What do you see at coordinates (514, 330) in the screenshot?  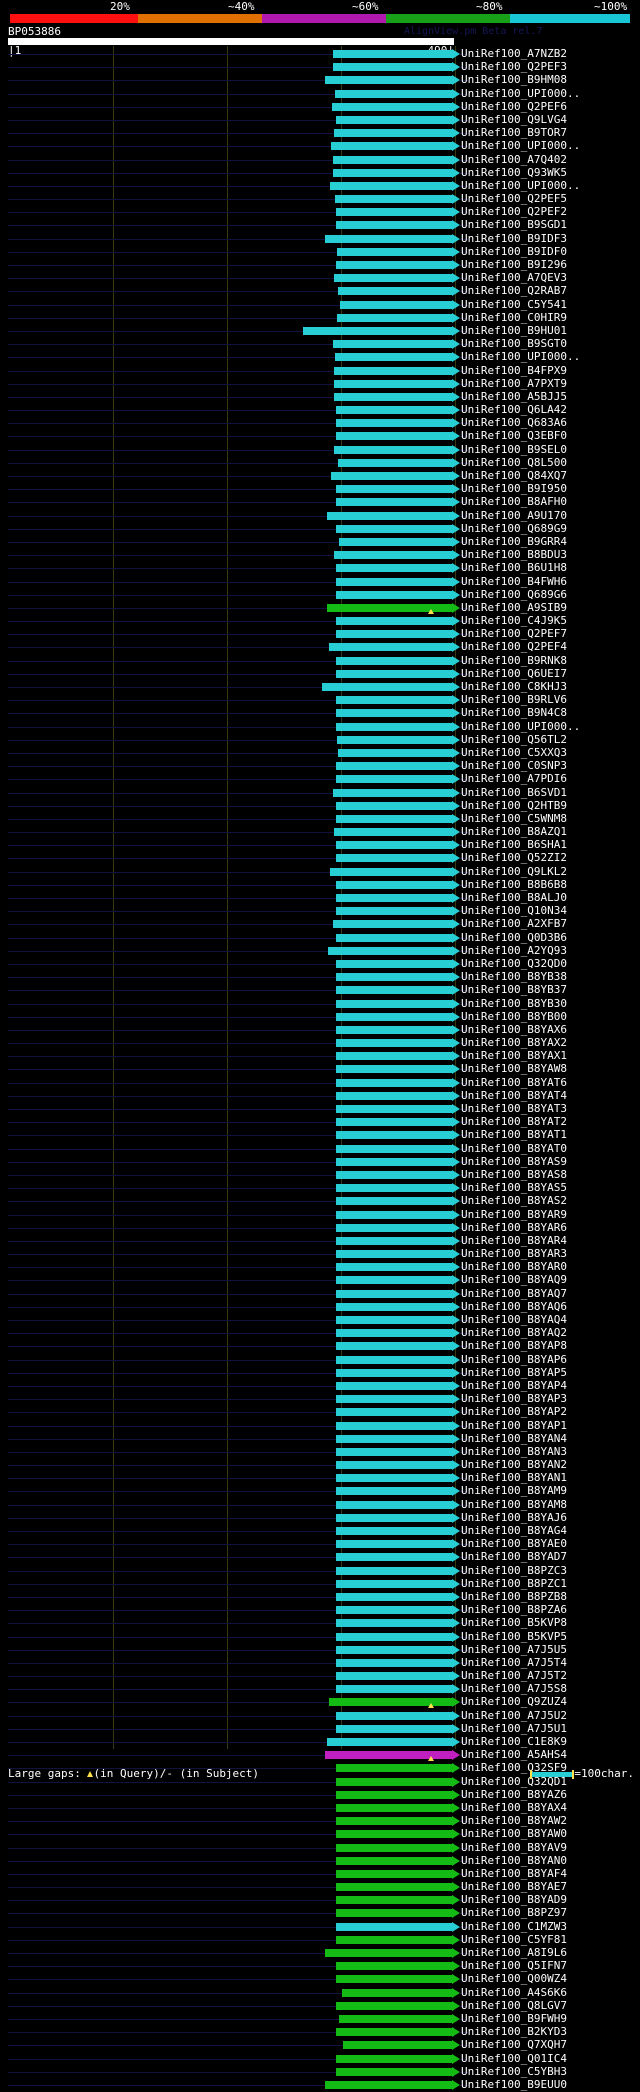 I see `hit-accession-label: UniRef100_B9HU01` at bounding box center [514, 330].